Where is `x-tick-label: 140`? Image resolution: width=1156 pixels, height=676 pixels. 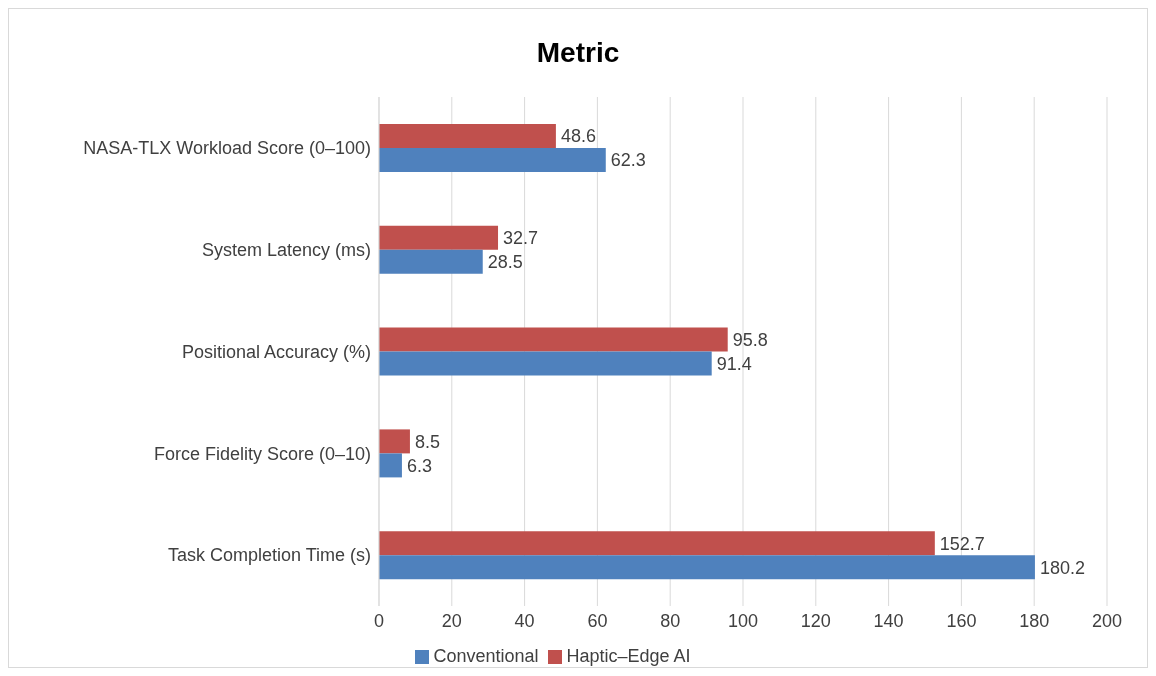
x-tick-label: 140 is located at coordinates (888, 620).